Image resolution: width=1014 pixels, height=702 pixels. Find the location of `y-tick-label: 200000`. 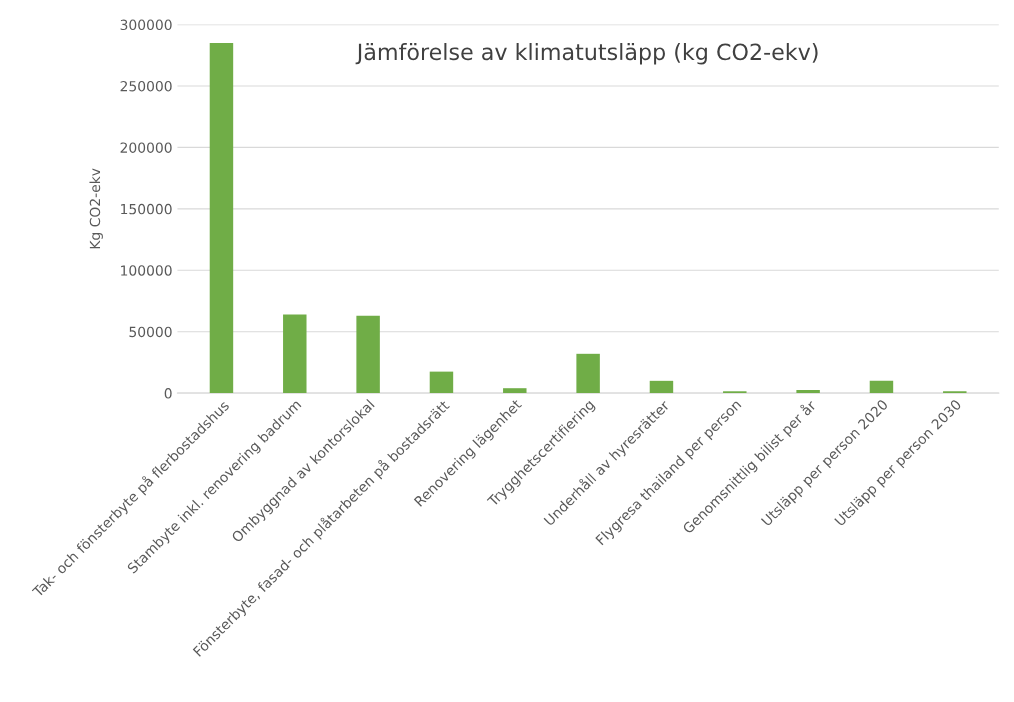

y-tick-label: 200000 is located at coordinates (146, 147).